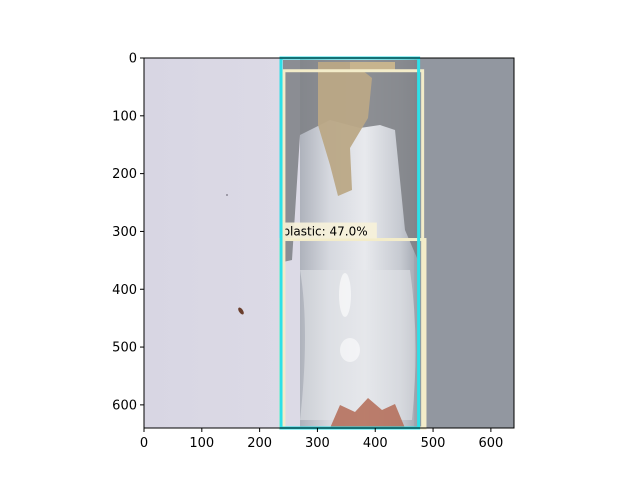  I want to click on y-tick-label: 400, so click(124, 290).